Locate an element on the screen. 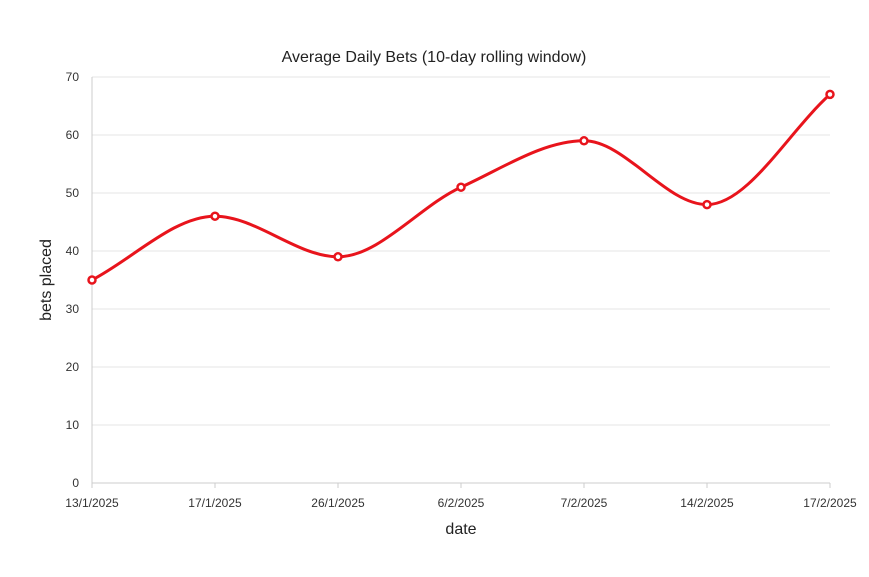 The width and height of the screenshot is (869, 577). x-tick-label: 17/2/2025 is located at coordinates (830, 503).